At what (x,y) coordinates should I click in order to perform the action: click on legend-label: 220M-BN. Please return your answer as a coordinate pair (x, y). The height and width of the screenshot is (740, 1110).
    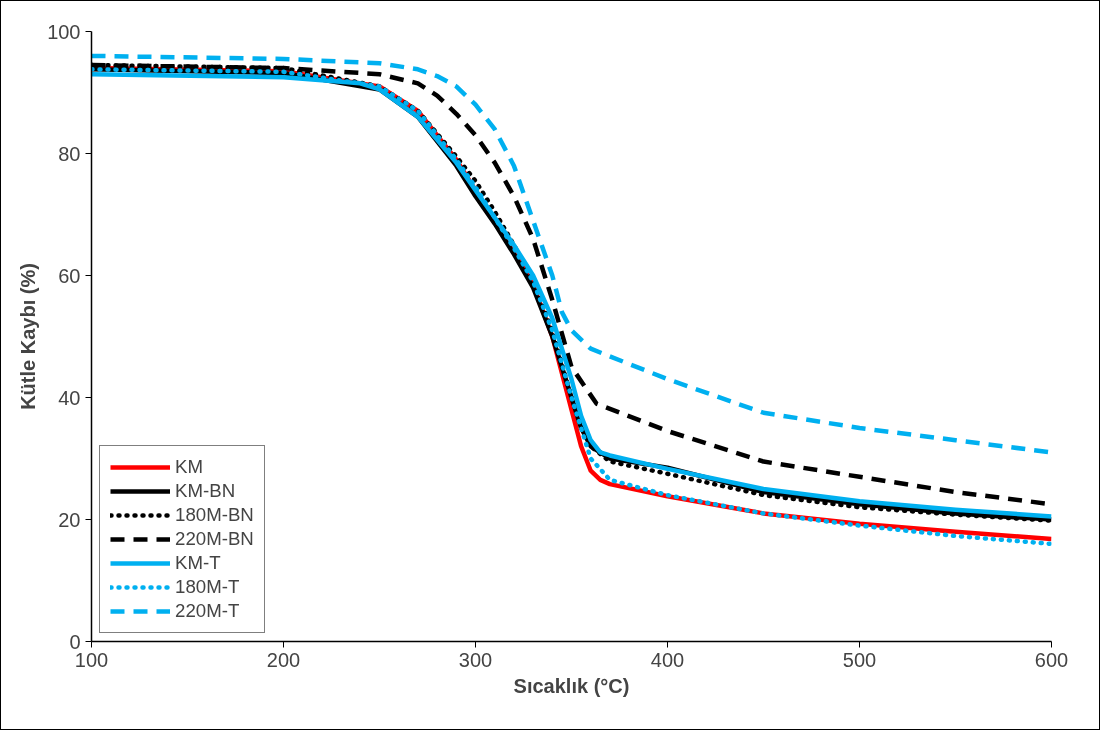
    Looking at the image, I should click on (214, 539).